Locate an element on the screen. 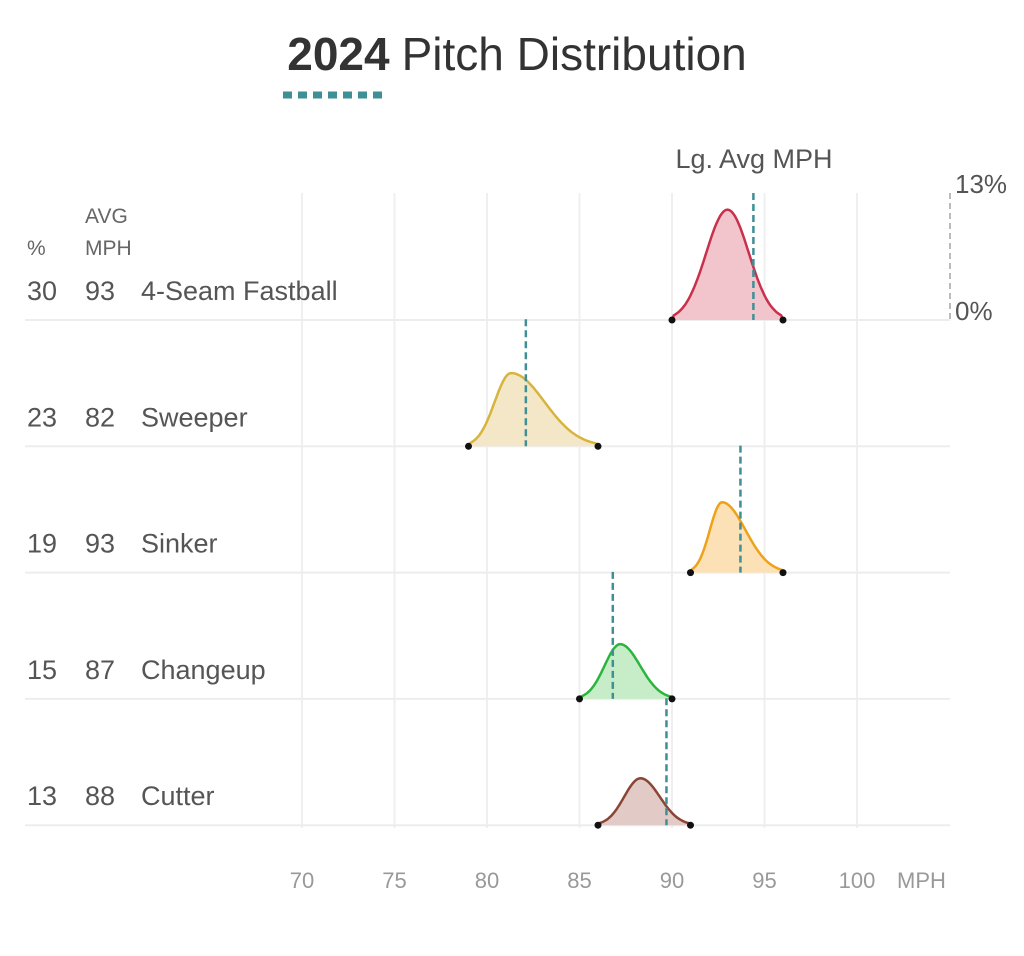 The image size is (1024, 956). chart-title: 2024 Pitch Distribution is located at coordinates (516, 54).